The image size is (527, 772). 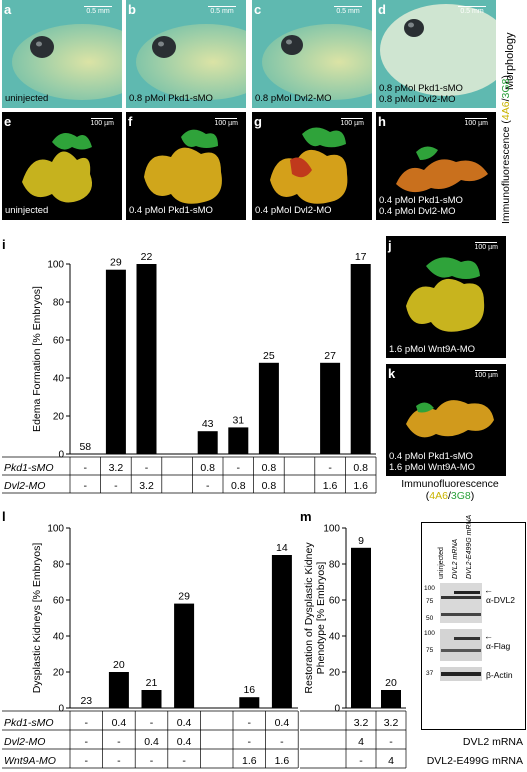 I want to click on panel-c-label: 0.8 pMol Dvl2-MO, so click(x=293, y=98).